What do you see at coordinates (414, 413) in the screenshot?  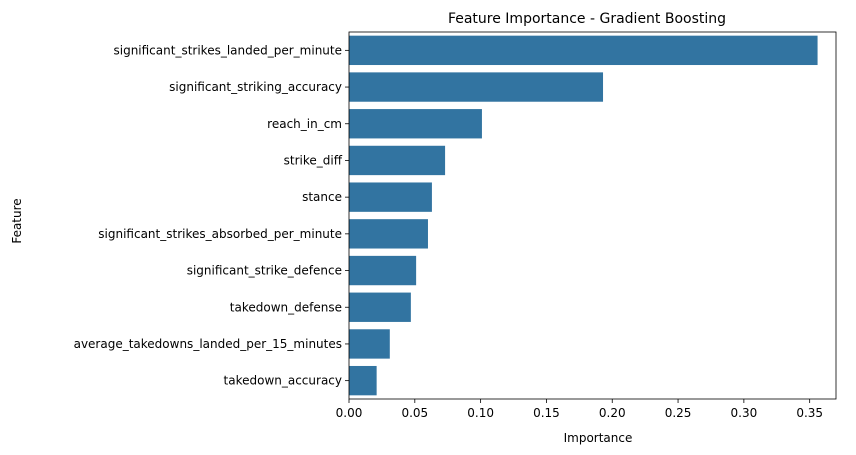 I see `x-tick-label: 0.05` at bounding box center [414, 413].